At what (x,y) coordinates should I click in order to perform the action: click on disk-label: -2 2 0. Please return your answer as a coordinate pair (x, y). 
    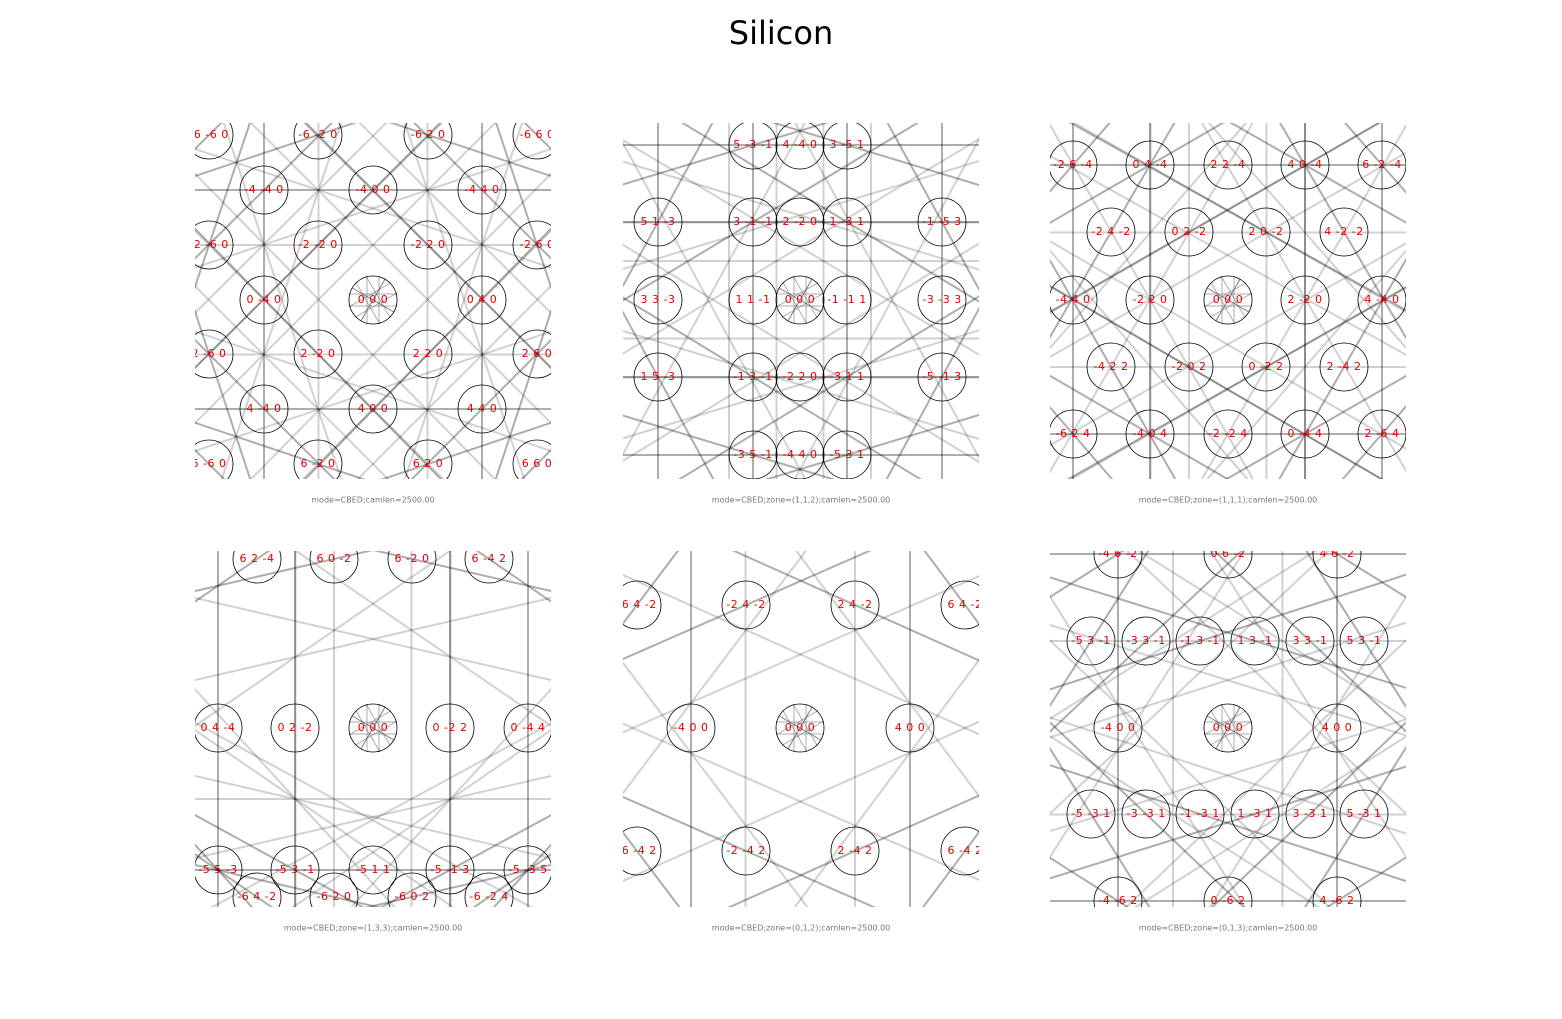
    Looking at the image, I should click on (800, 376).